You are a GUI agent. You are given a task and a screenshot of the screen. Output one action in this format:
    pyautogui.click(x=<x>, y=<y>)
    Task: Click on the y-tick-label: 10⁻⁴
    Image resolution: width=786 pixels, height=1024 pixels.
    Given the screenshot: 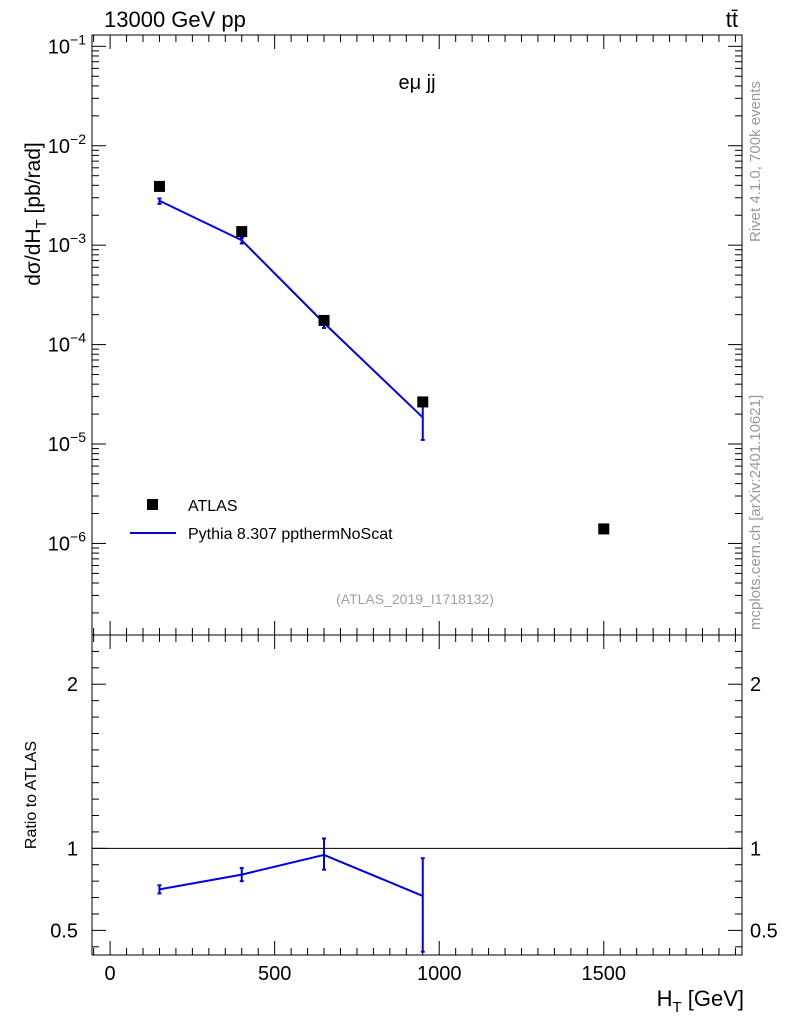 What is the action you would take?
    pyautogui.click(x=67, y=343)
    